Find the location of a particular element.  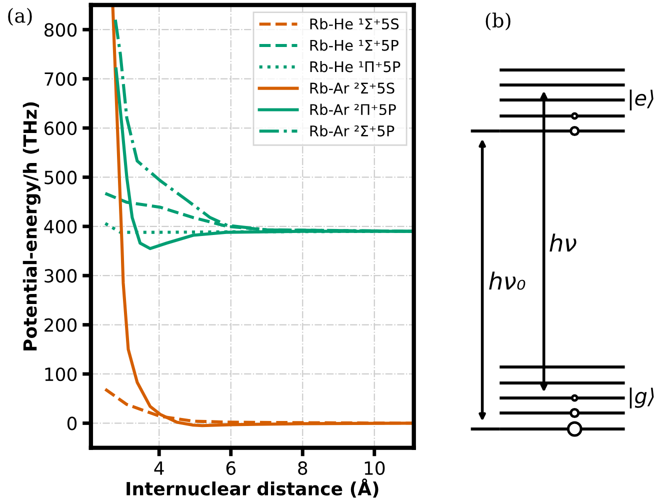

legend-label: Rb-He ¹Σ⁺5S is located at coordinates (354, 24).